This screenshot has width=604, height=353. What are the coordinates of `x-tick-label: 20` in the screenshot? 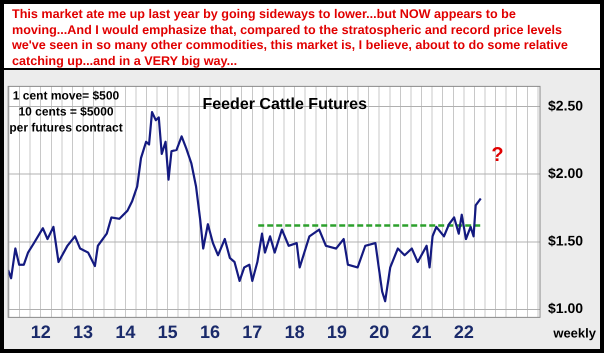 It's located at (379, 332).